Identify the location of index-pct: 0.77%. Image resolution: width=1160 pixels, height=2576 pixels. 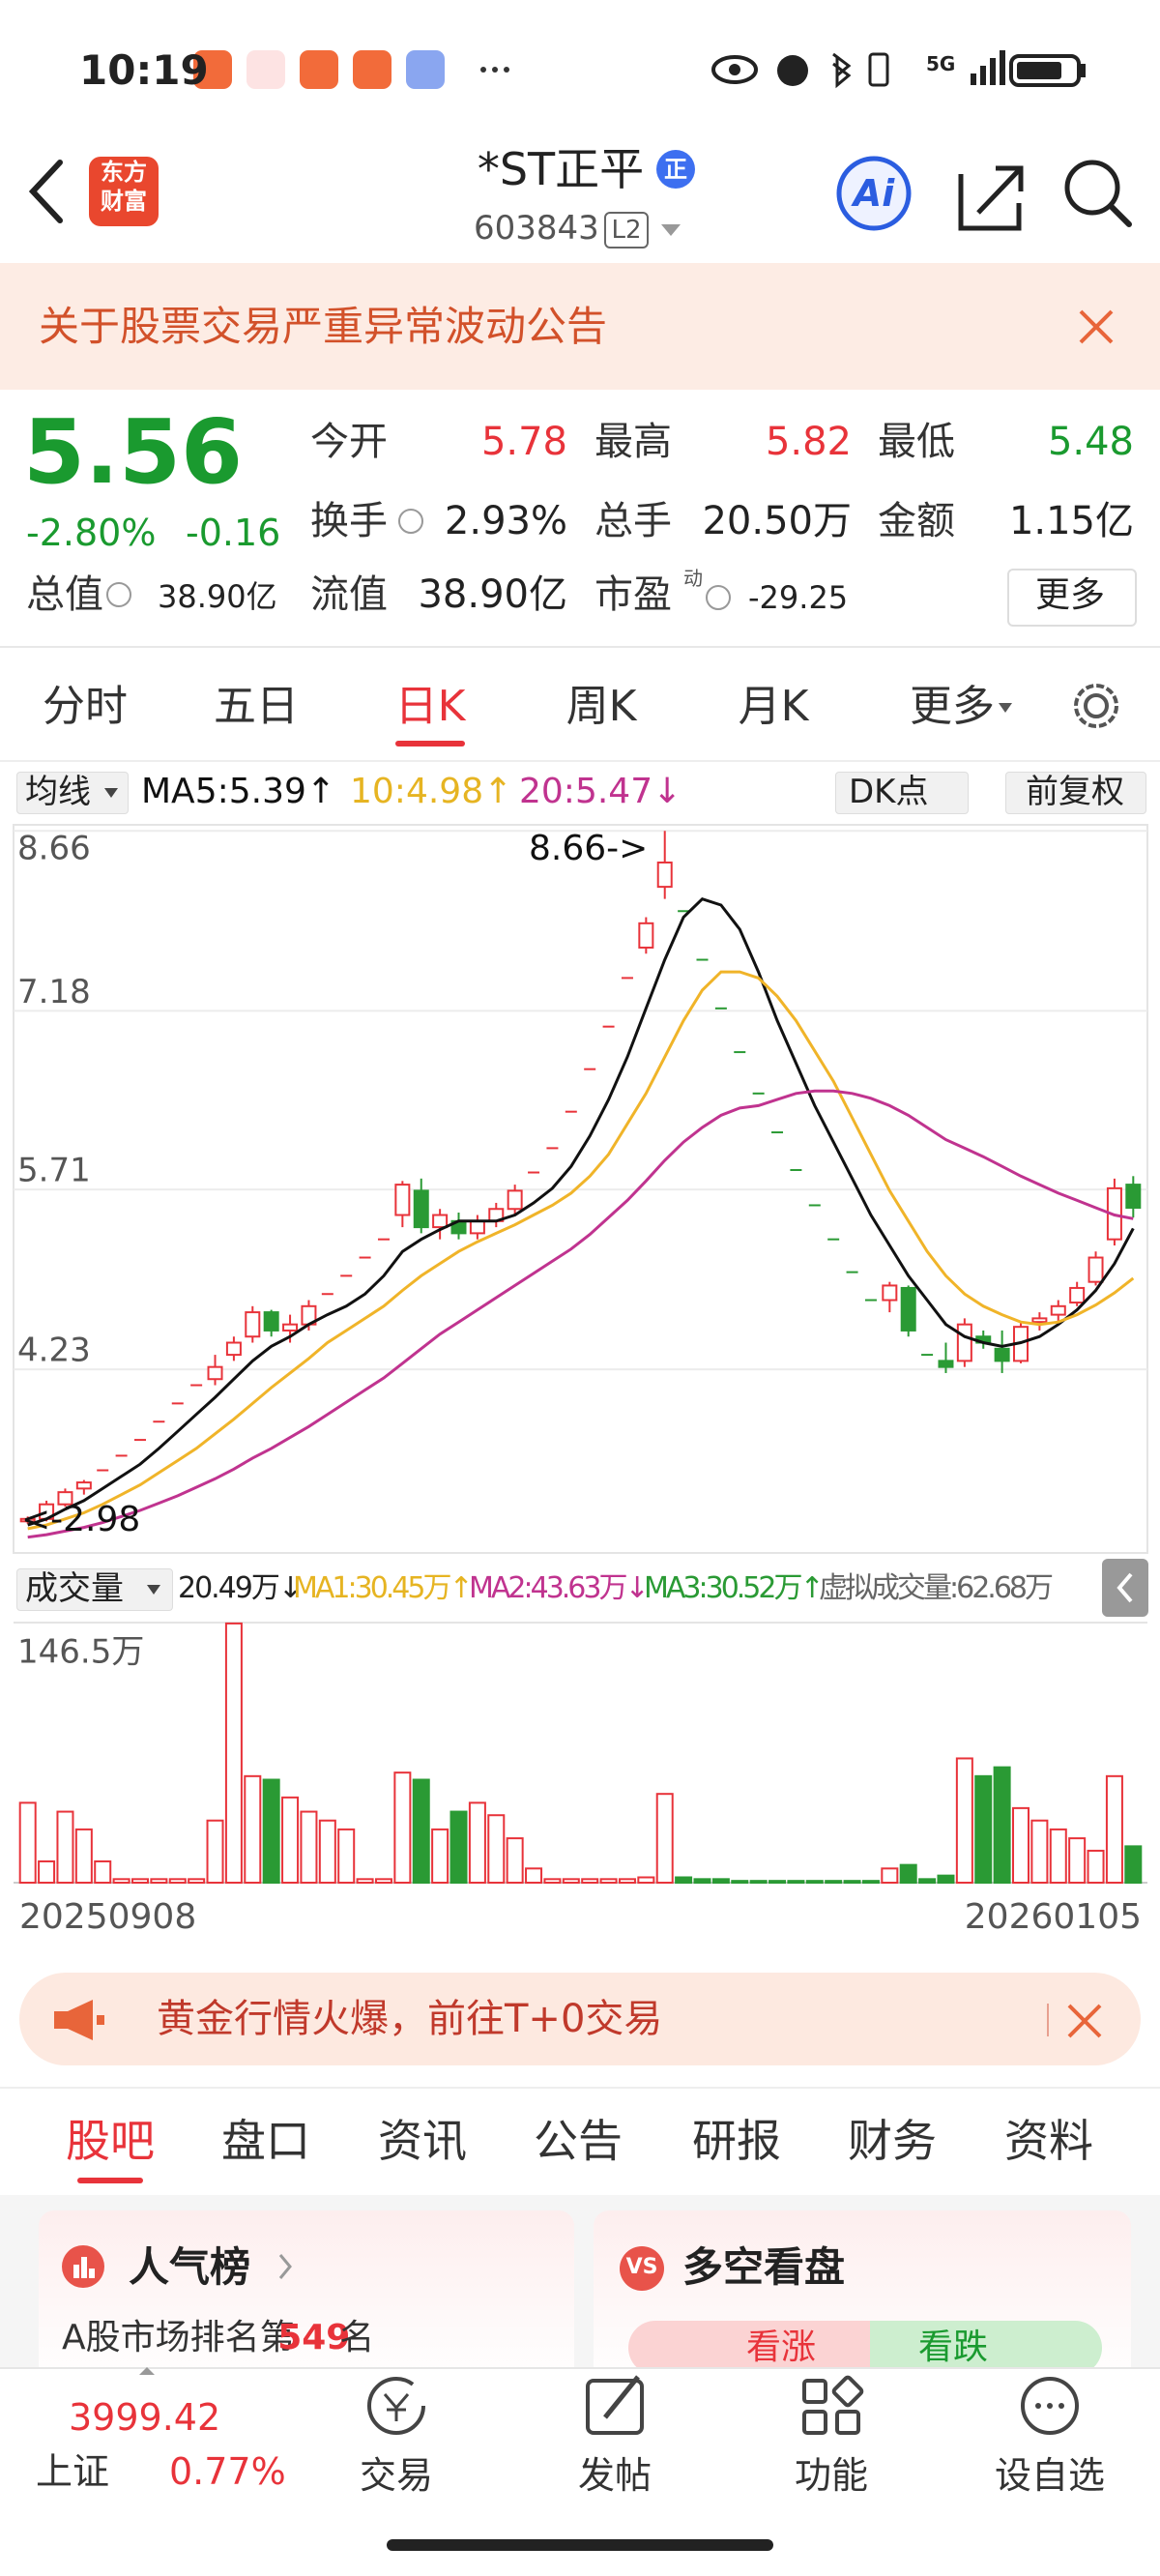
(228, 2471).